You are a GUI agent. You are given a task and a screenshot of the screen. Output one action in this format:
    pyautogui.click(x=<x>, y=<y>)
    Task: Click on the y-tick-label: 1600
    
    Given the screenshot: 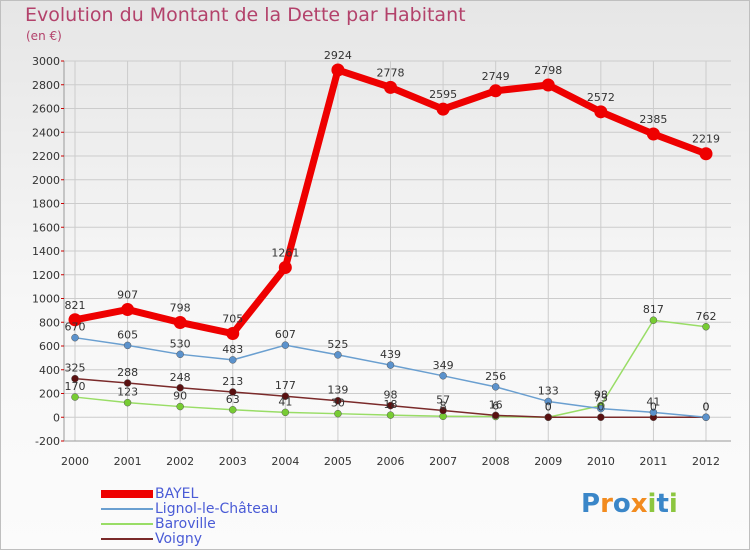 What is the action you would take?
    pyautogui.click(x=46, y=227)
    